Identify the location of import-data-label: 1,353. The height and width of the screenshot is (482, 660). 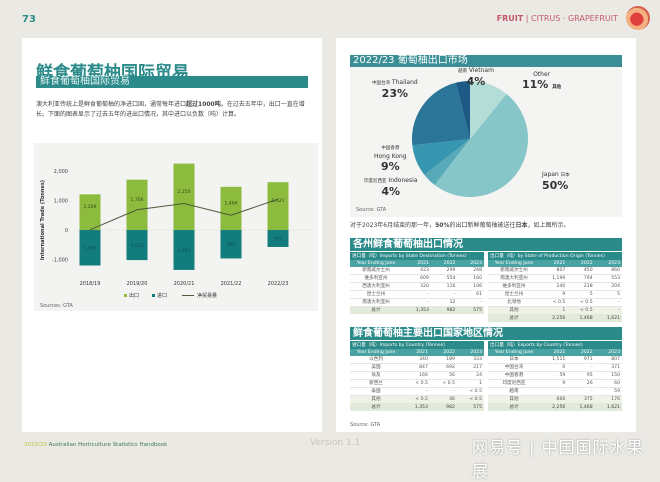
(184, 251).